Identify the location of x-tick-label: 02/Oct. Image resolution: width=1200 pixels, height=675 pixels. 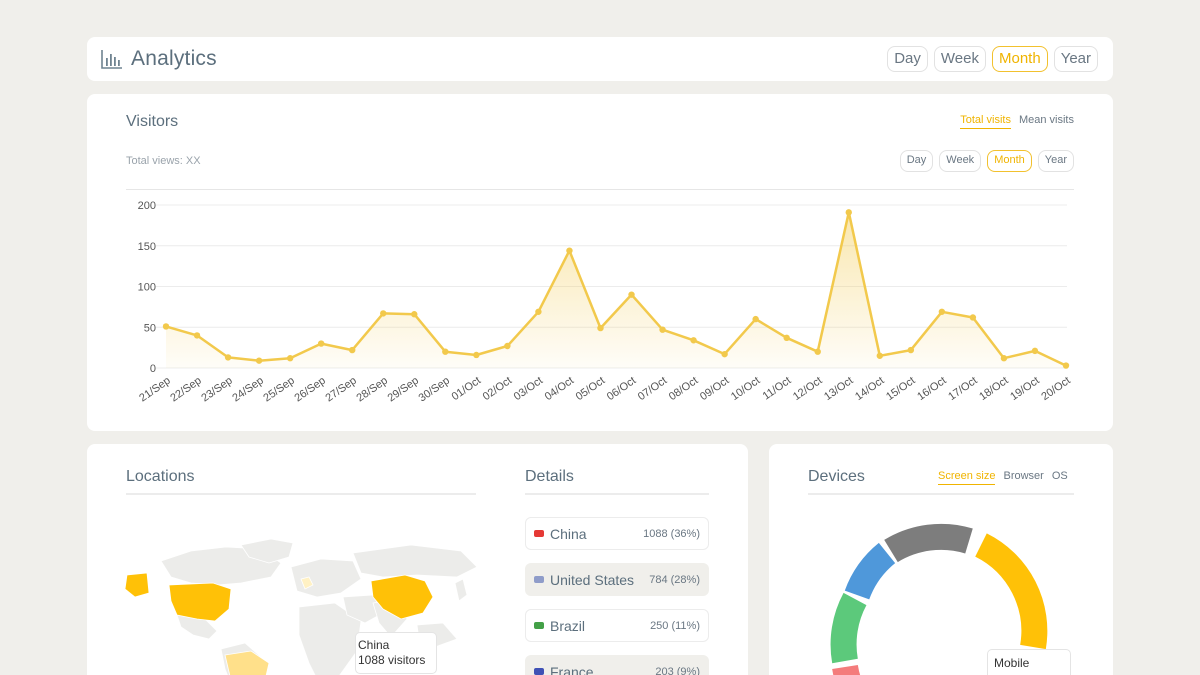
(497, 389).